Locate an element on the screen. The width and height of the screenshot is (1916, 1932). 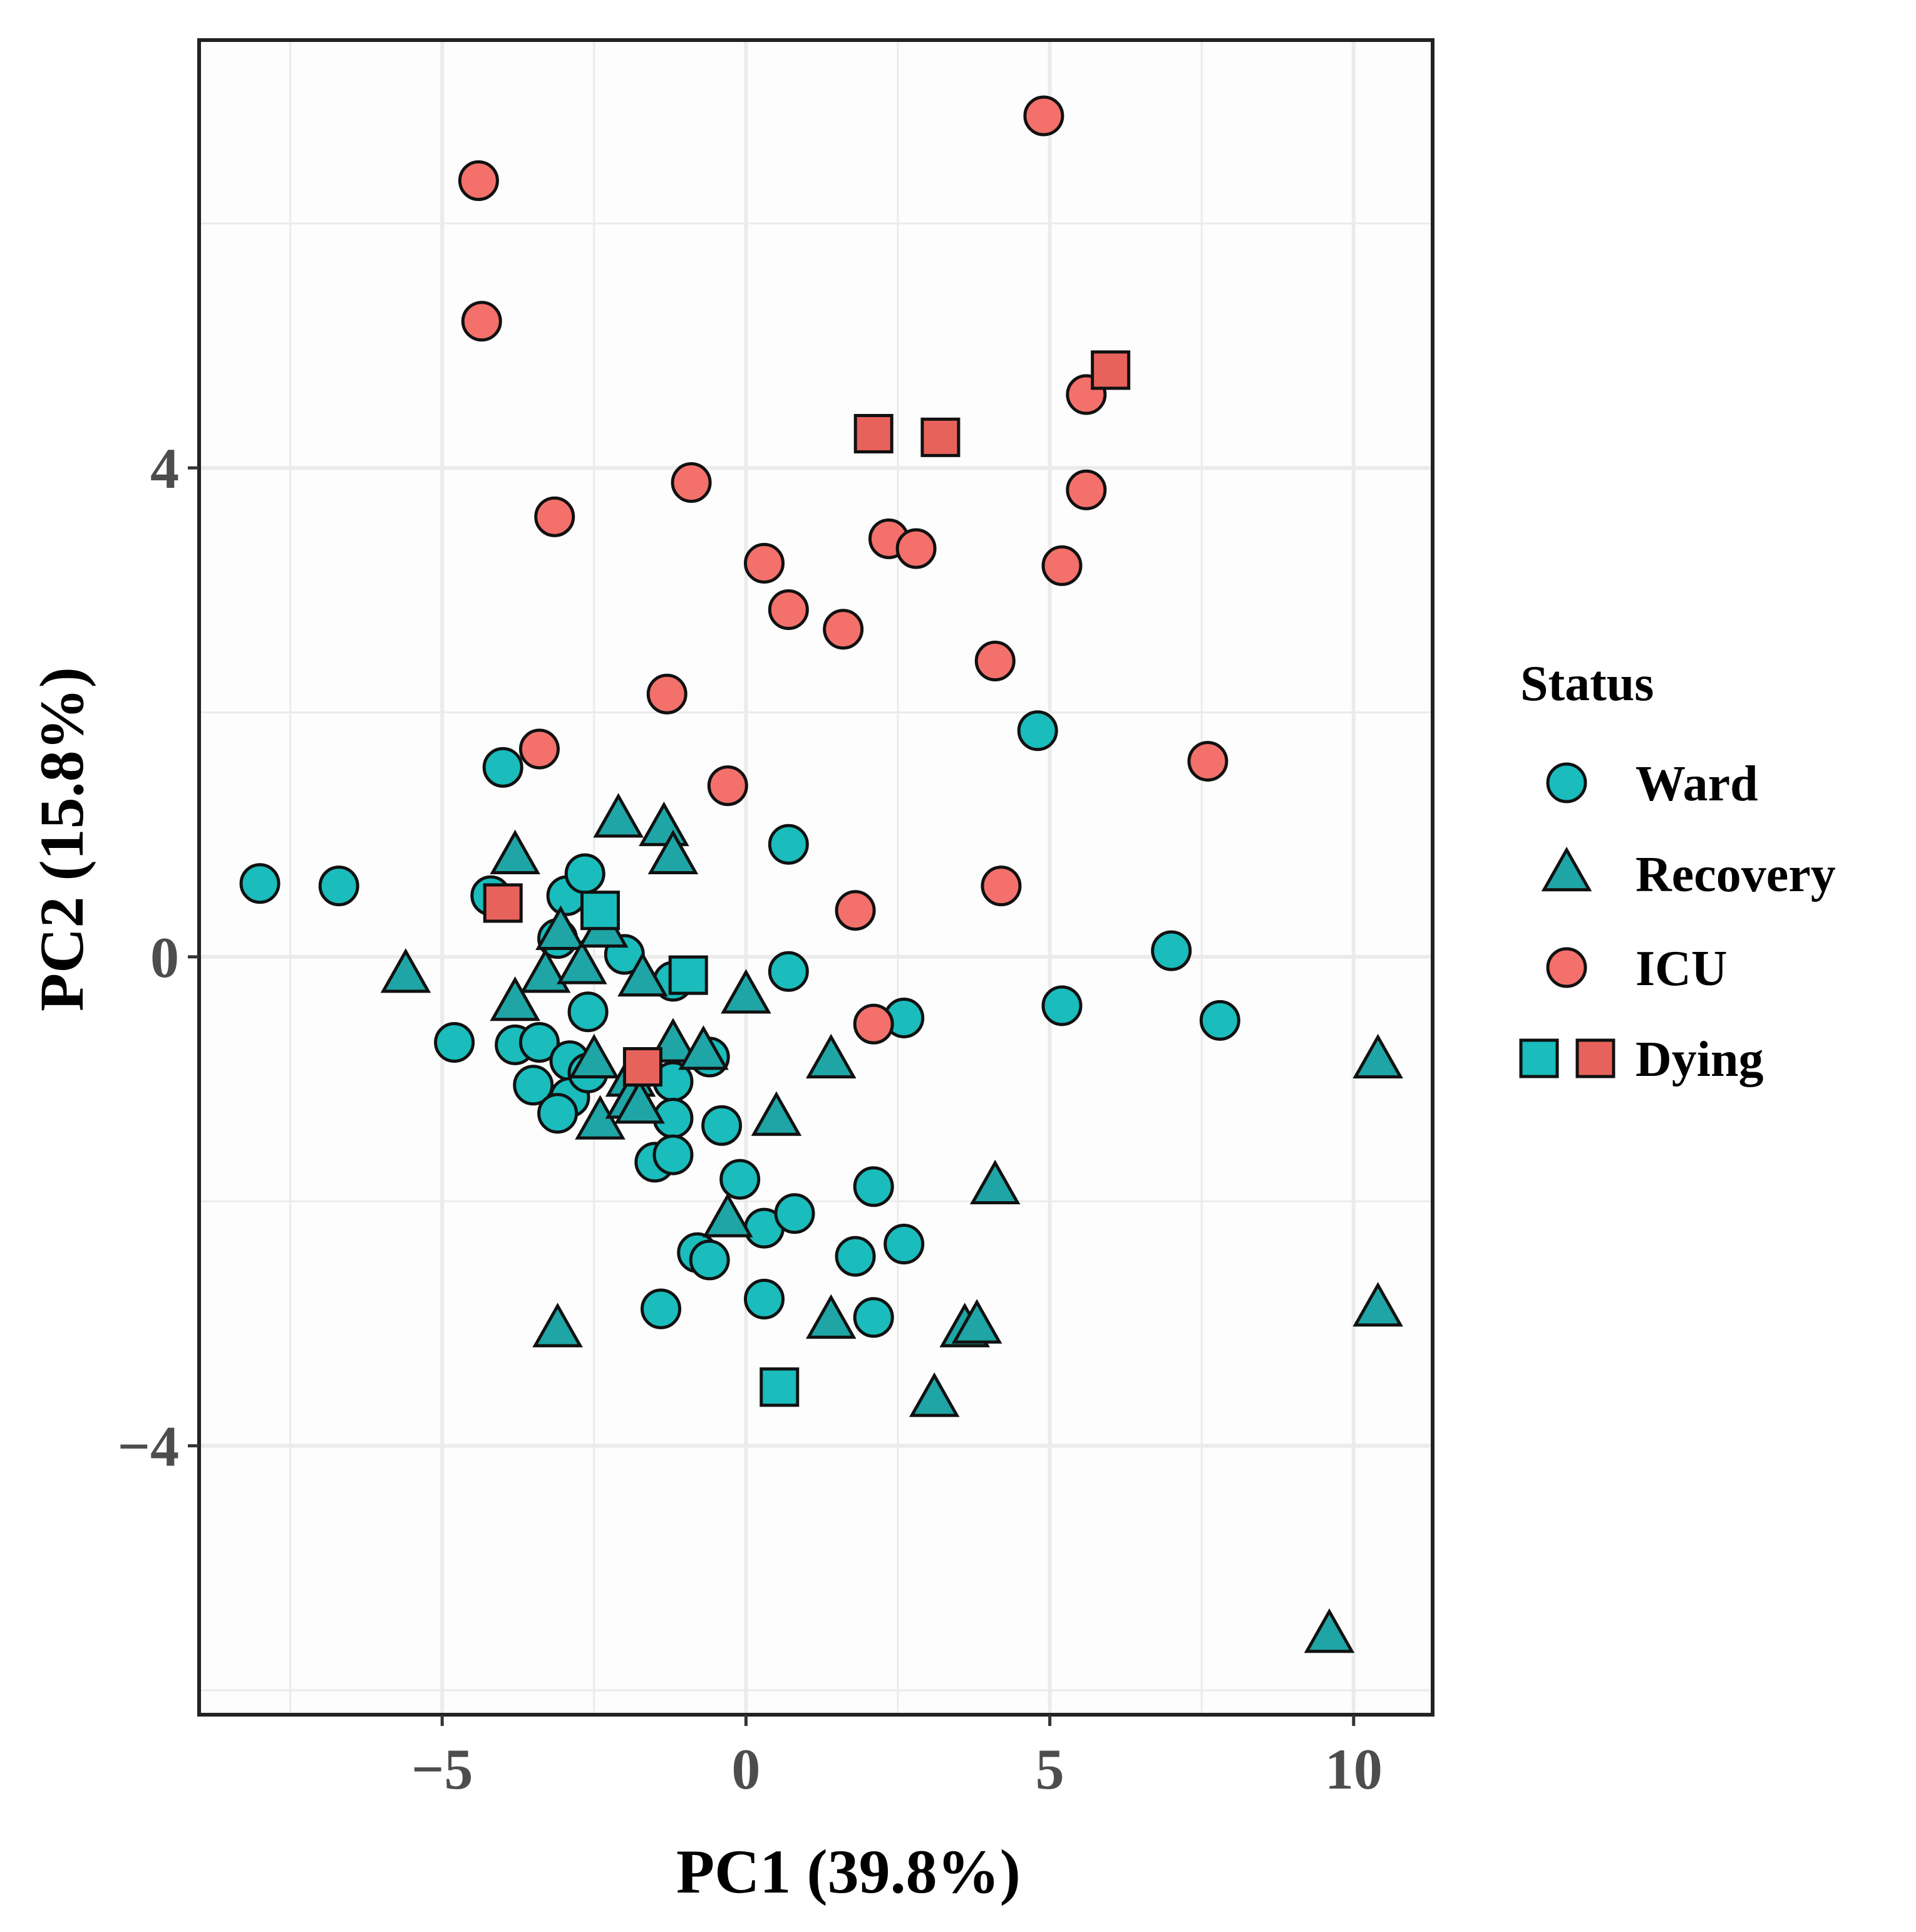
legend-label-dying: Dying is located at coordinates (1699, 1060).